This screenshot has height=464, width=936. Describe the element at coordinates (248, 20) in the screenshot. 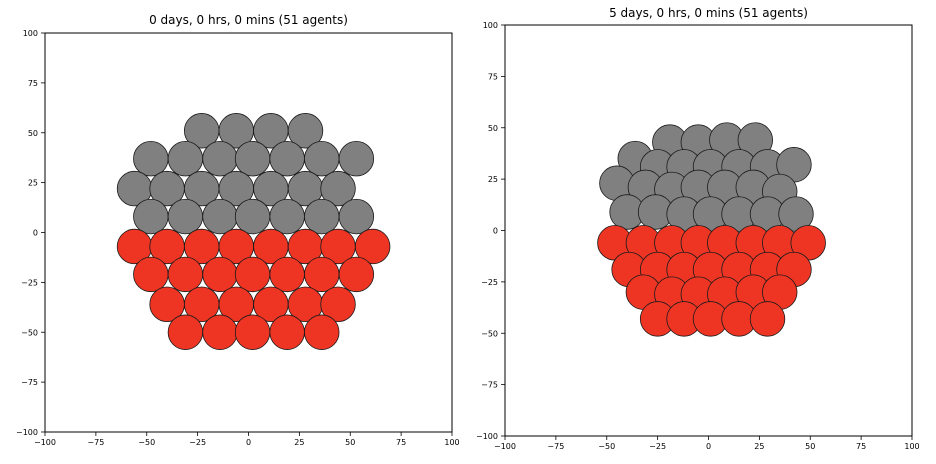

I see `chart-title: 0 days, 0 hrs, 0 mins (51 agents)` at that location.